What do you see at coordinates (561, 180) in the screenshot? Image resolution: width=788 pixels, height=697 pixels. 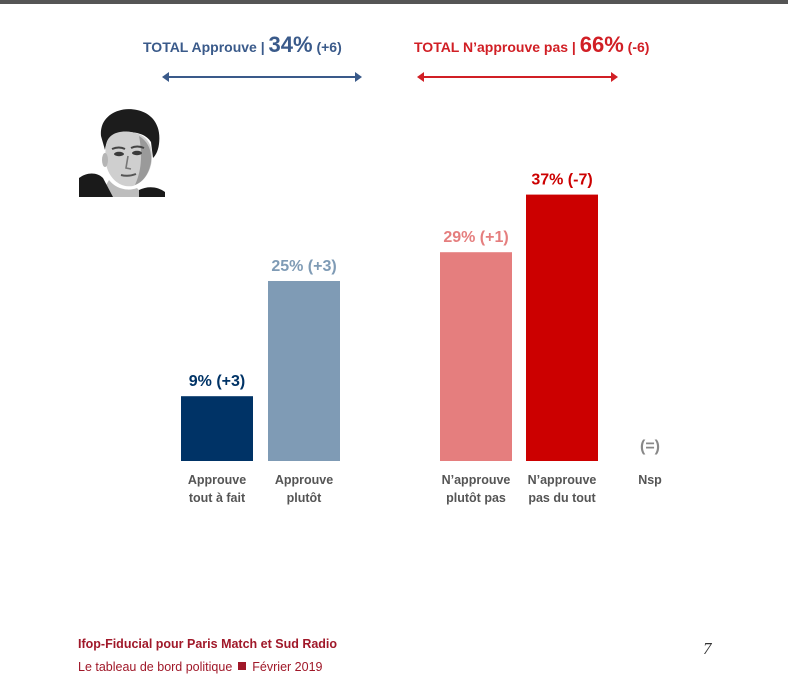 I see `bar-value-label-3: 37% (-7)` at bounding box center [561, 180].